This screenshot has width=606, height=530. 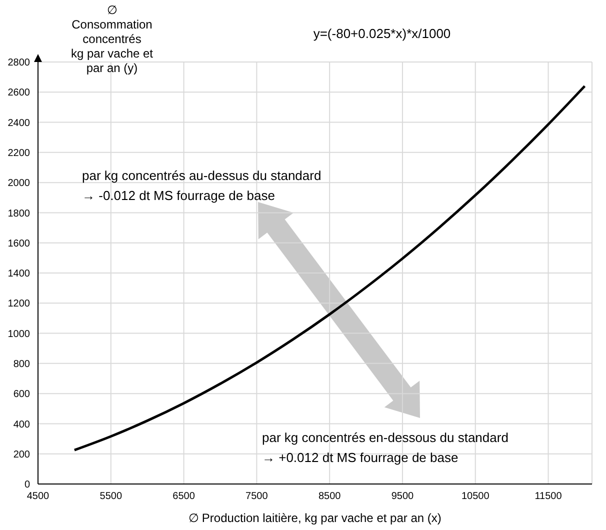 What do you see at coordinates (19, 334) in the screenshot?
I see `y-tick-label: 1000` at bounding box center [19, 334].